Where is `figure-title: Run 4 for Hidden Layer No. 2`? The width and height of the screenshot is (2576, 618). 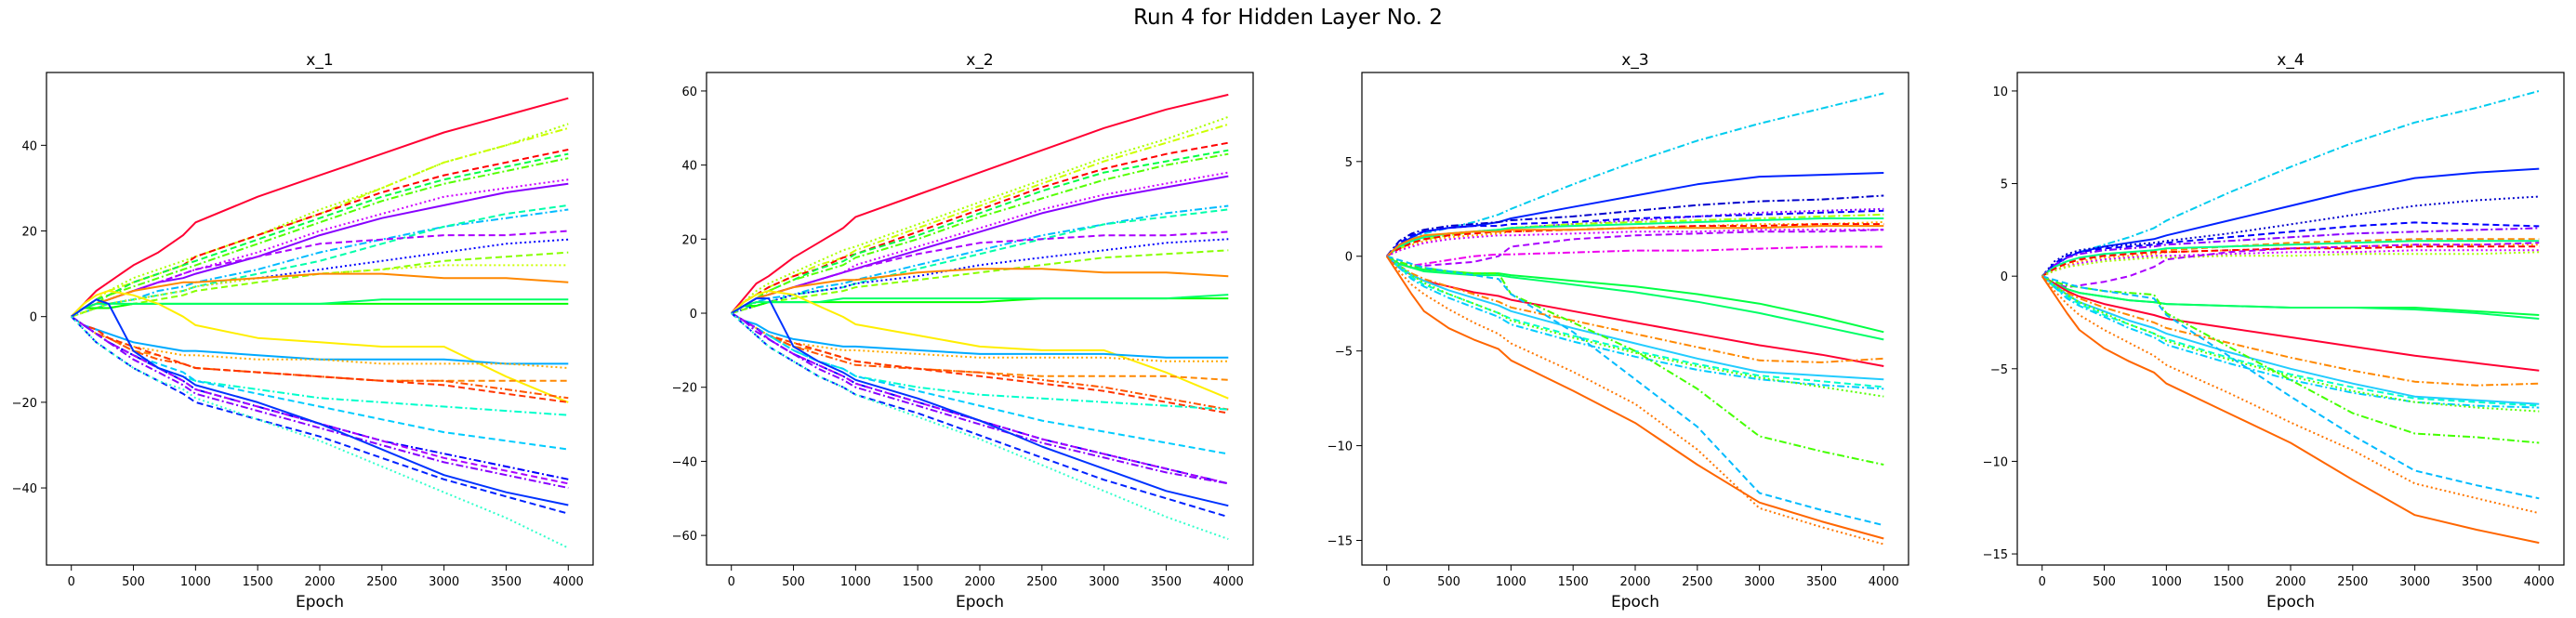 figure-title: Run 4 for Hidden Layer No. 2 is located at coordinates (1288, 18).